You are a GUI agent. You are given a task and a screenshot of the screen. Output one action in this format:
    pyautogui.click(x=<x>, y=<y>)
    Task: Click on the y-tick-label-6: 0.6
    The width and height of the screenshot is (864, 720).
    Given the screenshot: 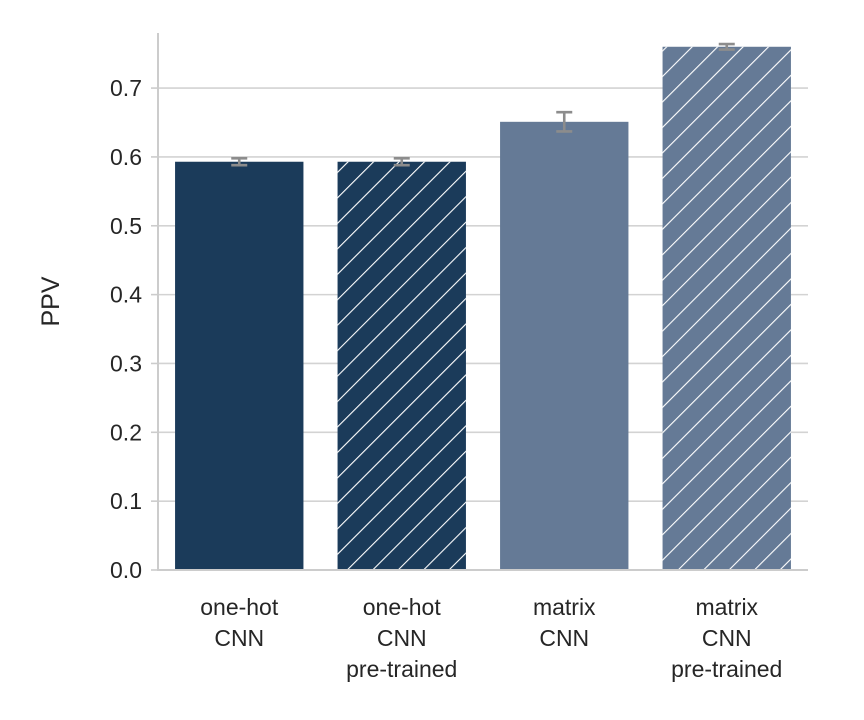 What is the action you would take?
    pyautogui.click(x=126, y=157)
    